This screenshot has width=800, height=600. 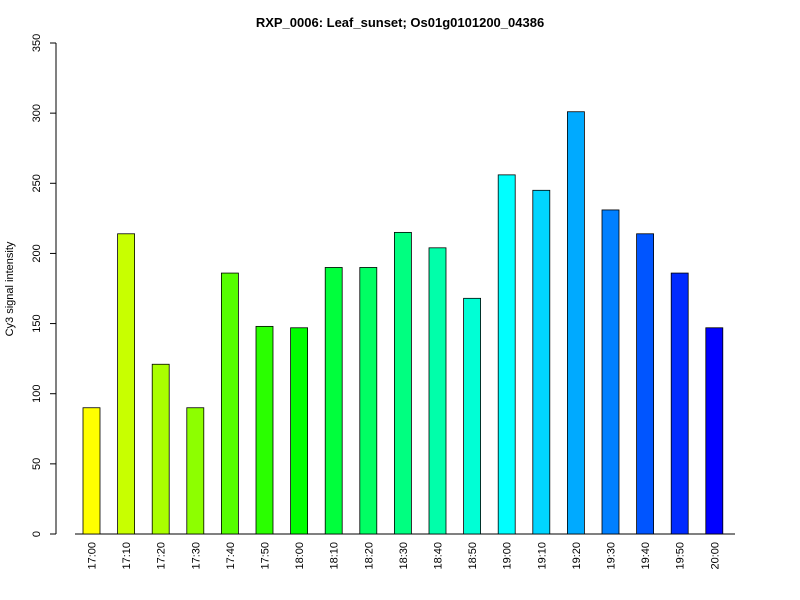 What do you see at coordinates (231, 556) in the screenshot?
I see `x-tick-label: 17:40` at bounding box center [231, 556].